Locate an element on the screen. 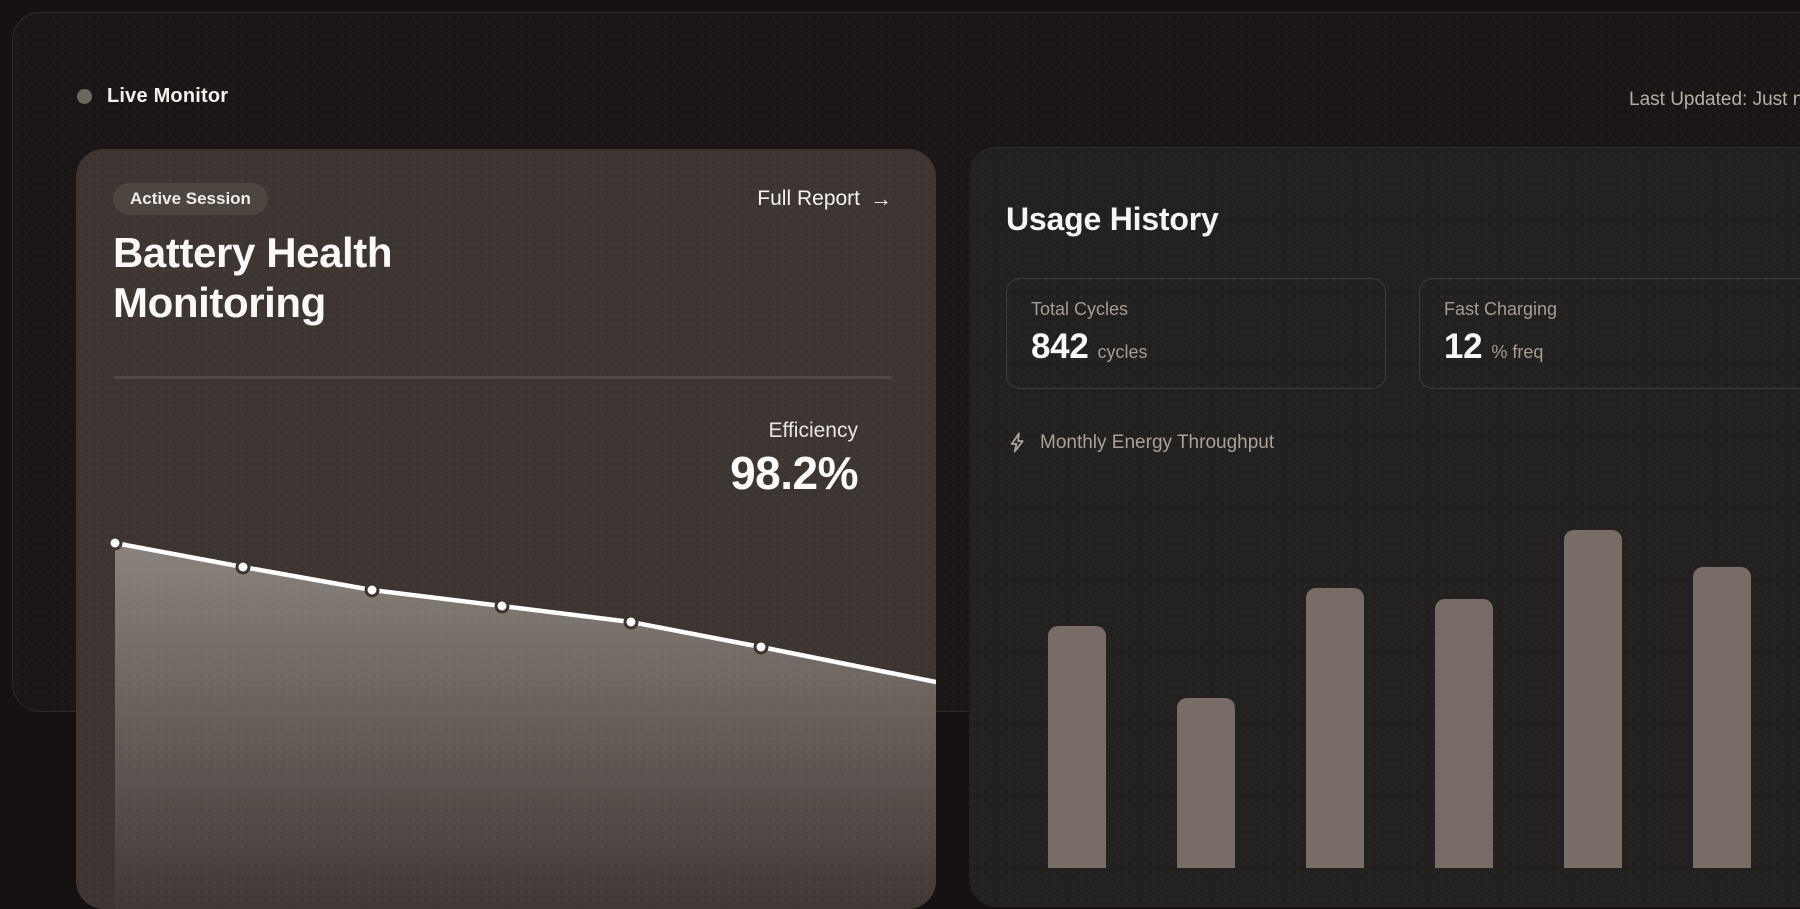 Image resolution: width=1800 pixels, height=909 pixels. arrow-right-icon: → is located at coordinates (881, 198).